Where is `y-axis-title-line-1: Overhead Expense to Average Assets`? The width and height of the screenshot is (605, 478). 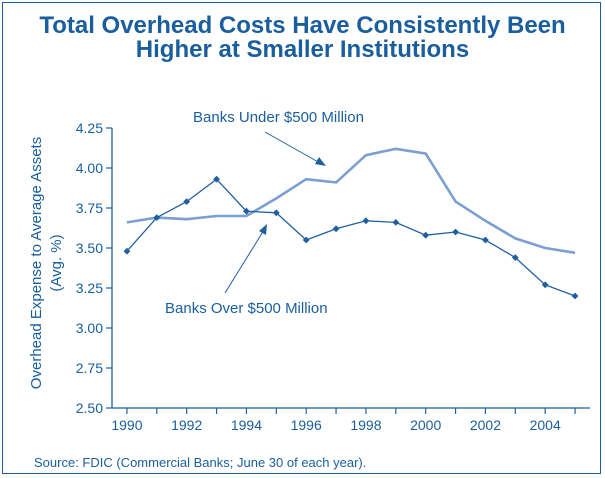
y-axis-title-line-1: Overhead Expense to Average Assets is located at coordinates (36, 263).